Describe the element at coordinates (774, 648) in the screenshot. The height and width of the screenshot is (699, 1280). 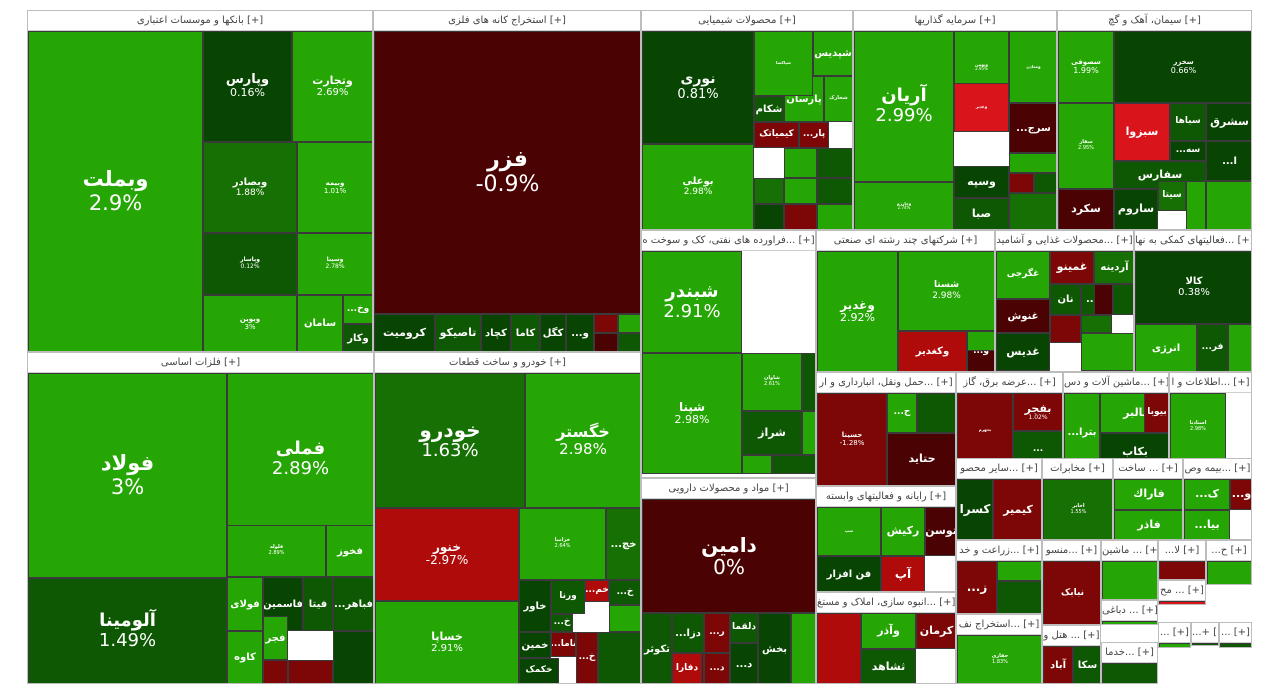
I see `stock-tile: بخش` at that location.